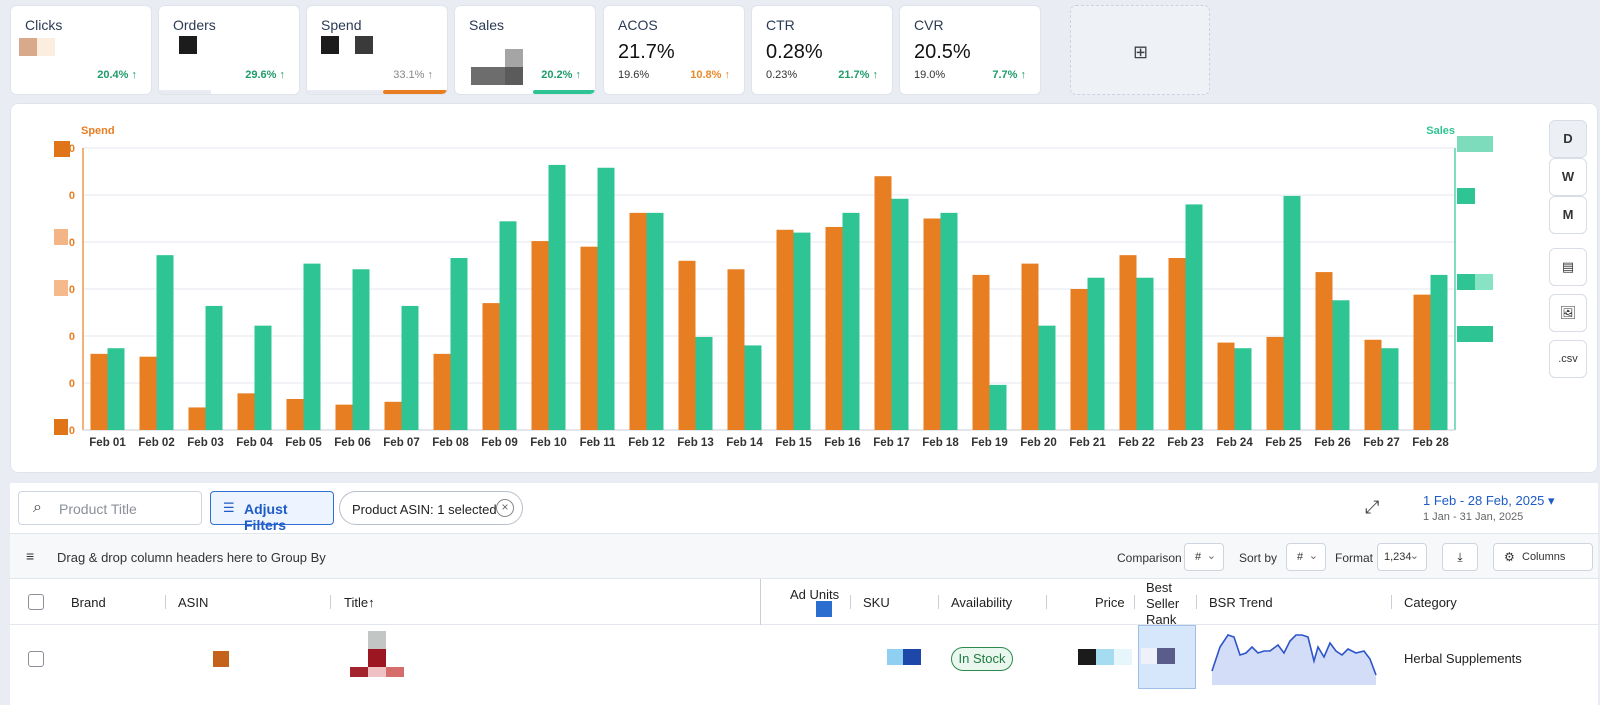 The image size is (1600, 705). What do you see at coordinates (1140, 50) in the screenshot?
I see `add-widget-button: ⊞` at bounding box center [1140, 50].